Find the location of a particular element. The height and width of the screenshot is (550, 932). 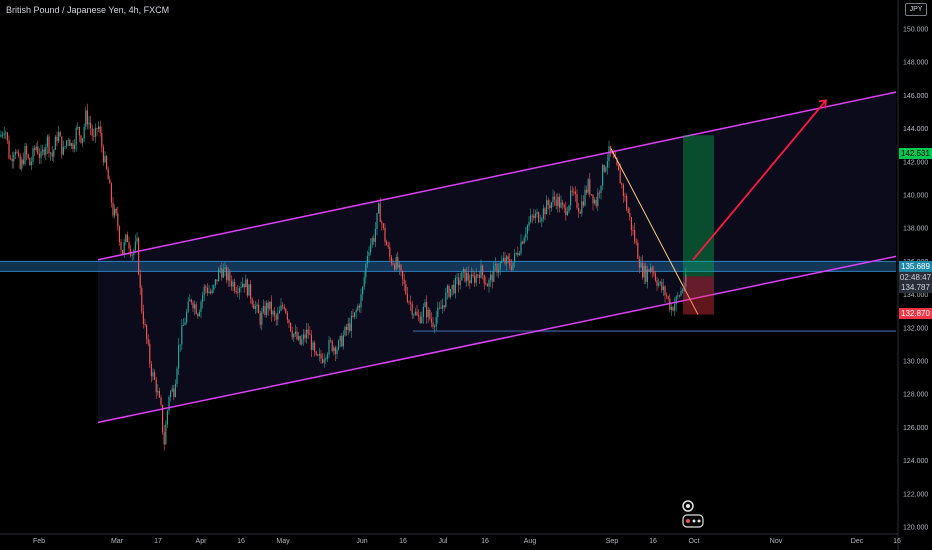

time-tick-label: Feb is located at coordinates (39, 541).